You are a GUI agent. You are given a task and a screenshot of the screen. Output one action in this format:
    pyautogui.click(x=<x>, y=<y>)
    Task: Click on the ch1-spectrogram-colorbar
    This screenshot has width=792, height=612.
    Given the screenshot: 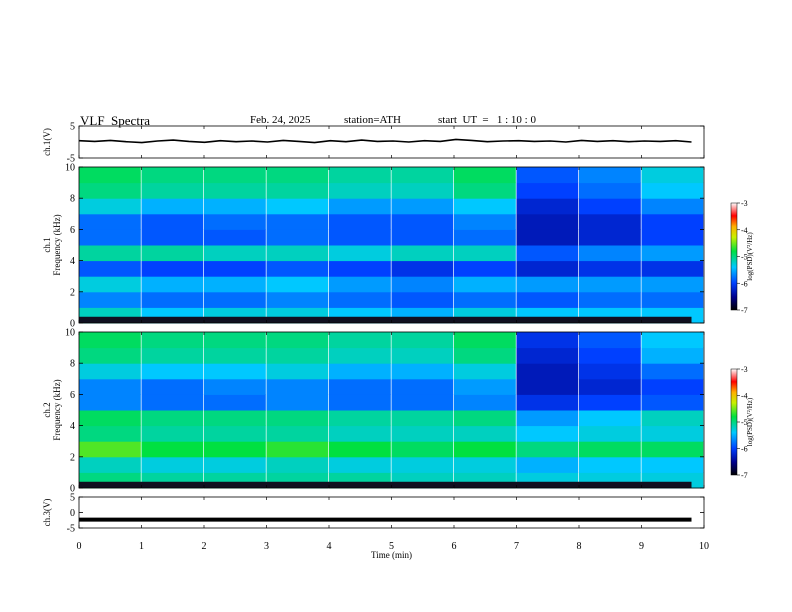 What is the action you would take?
    pyautogui.click(x=735, y=256)
    